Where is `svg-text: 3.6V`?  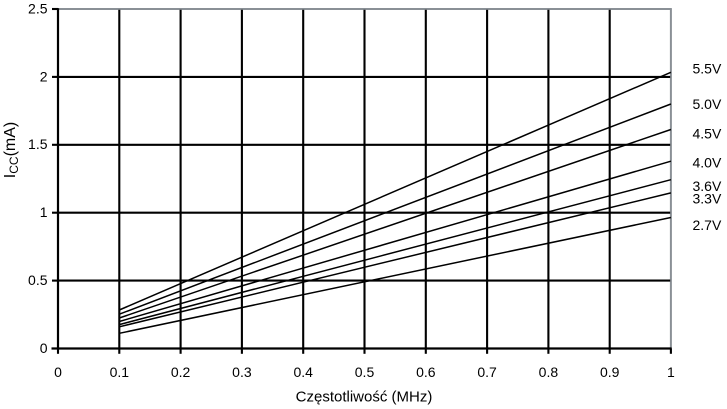
svg-text: 3.6V is located at coordinates (707, 186).